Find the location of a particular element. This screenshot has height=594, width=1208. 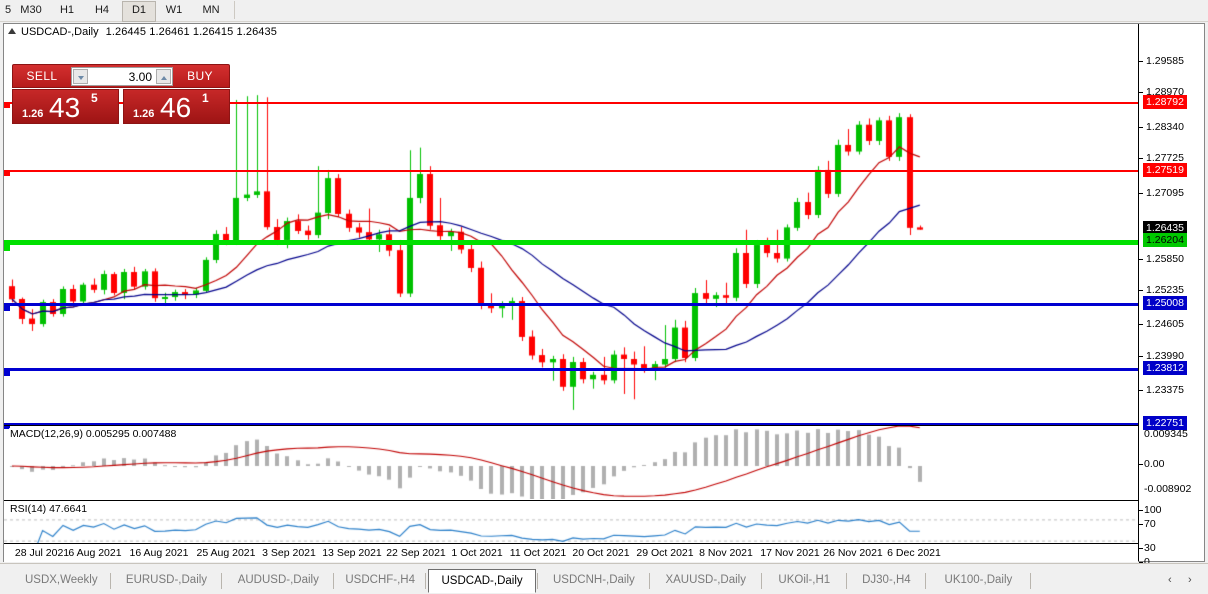

buy-price-box: 1.26 46 1 is located at coordinates (176, 106).